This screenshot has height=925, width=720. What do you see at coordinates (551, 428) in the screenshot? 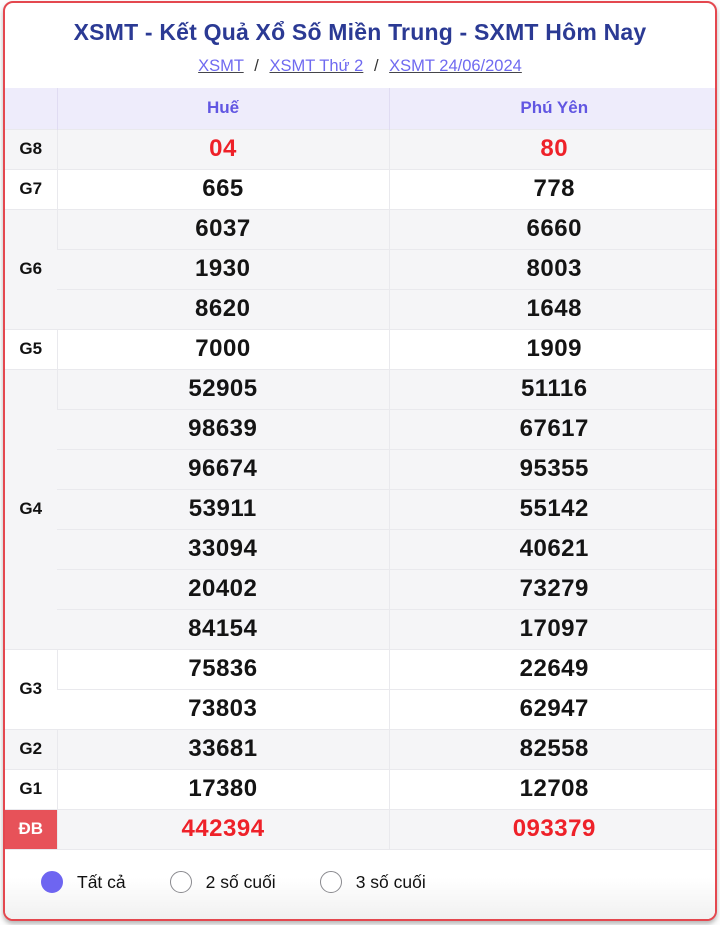
I see `result-g4-phuyen-2: 67617` at bounding box center [551, 428].